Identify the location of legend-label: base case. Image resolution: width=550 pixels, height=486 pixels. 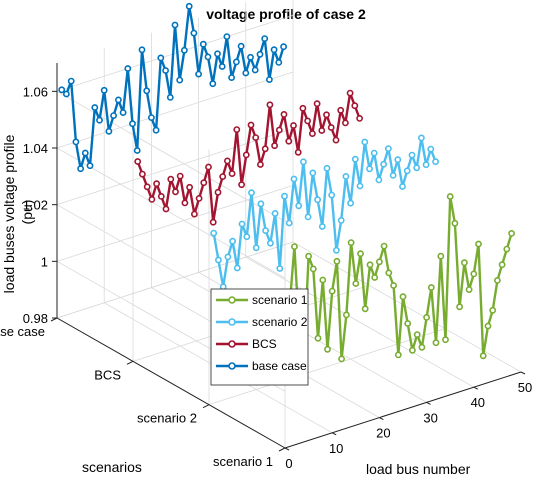
(279, 366).